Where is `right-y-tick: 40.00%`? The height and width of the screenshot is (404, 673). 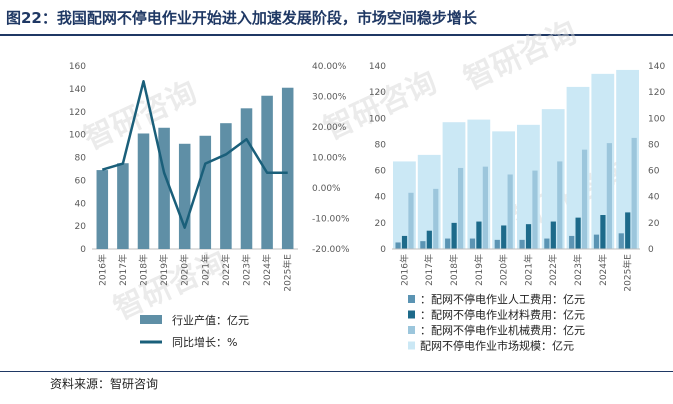
right-y-tick: 40.00% is located at coordinates (329, 67).